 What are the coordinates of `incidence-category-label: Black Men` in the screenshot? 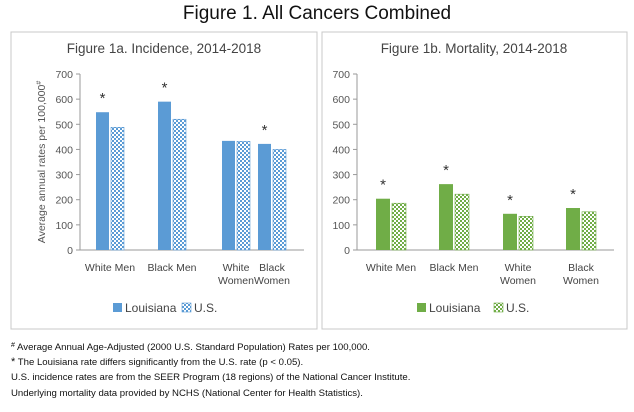 It's located at (171, 268).